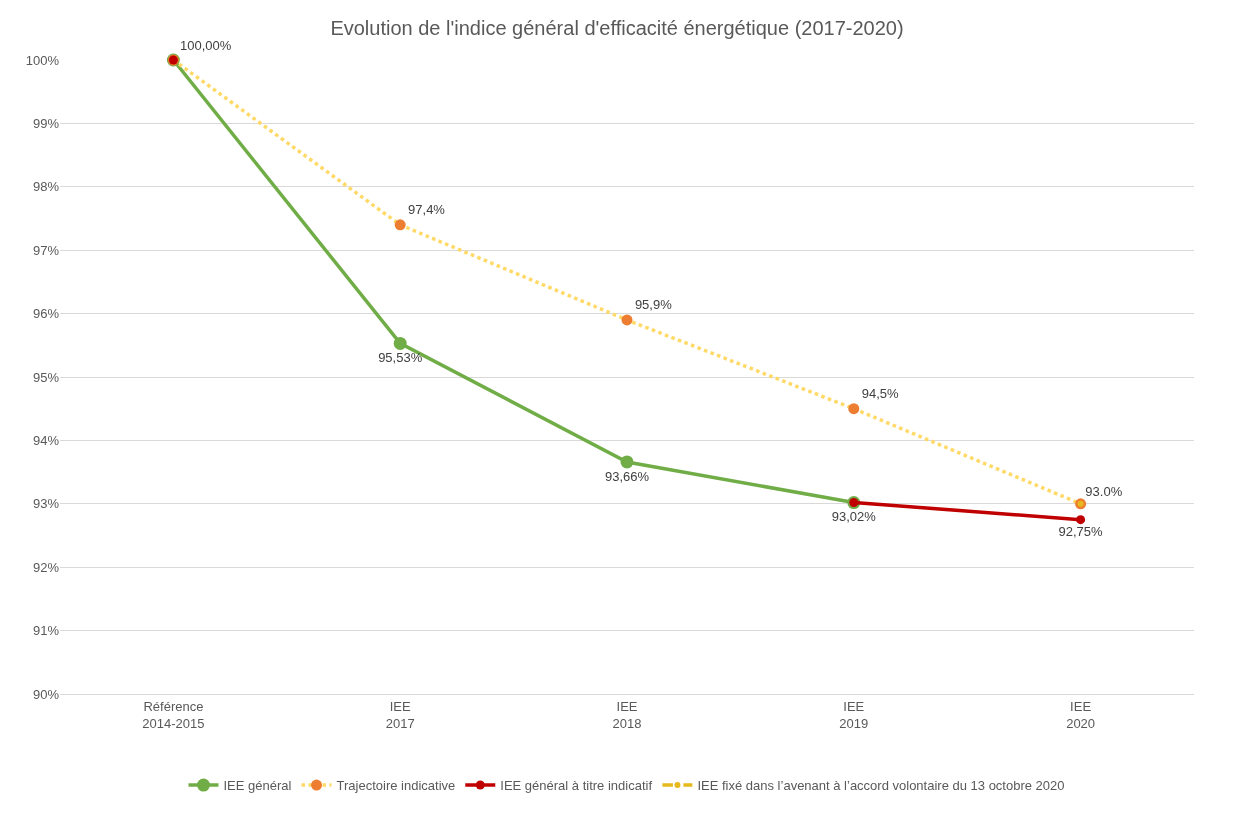 The image size is (1234, 834). What do you see at coordinates (46, 250) in the screenshot?
I see `y-tick-label: 97%` at bounding box center [46, 250].